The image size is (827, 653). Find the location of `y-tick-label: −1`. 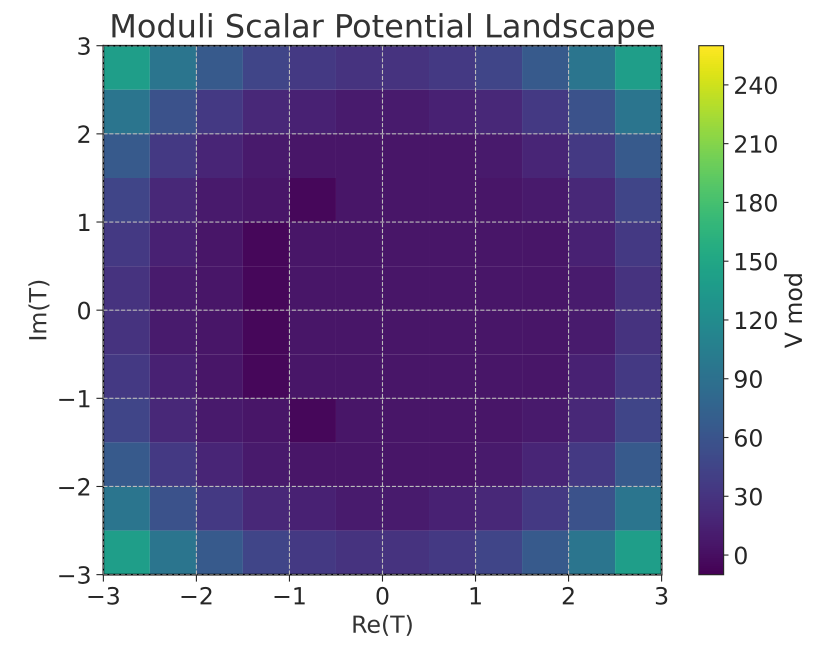

y-tick-label: −1 is located at coordinates (74, 399).